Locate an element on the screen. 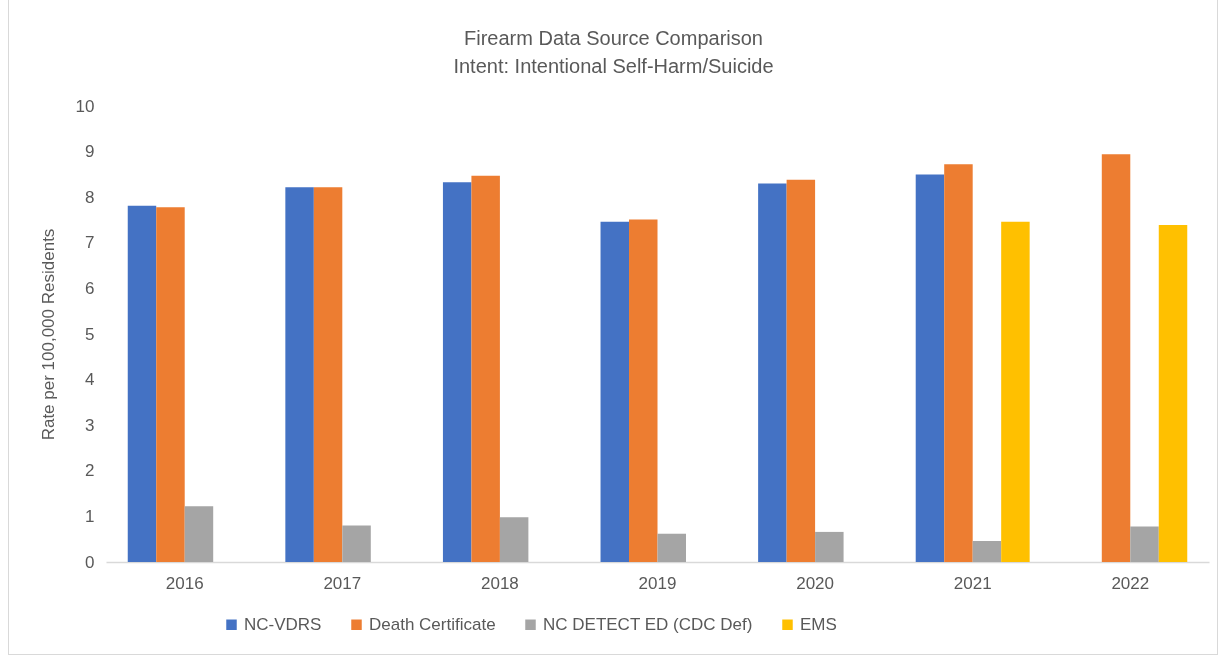 This screenshot has width=1225, height=662. legend-label: EMS is located at coordinates (818, 624).